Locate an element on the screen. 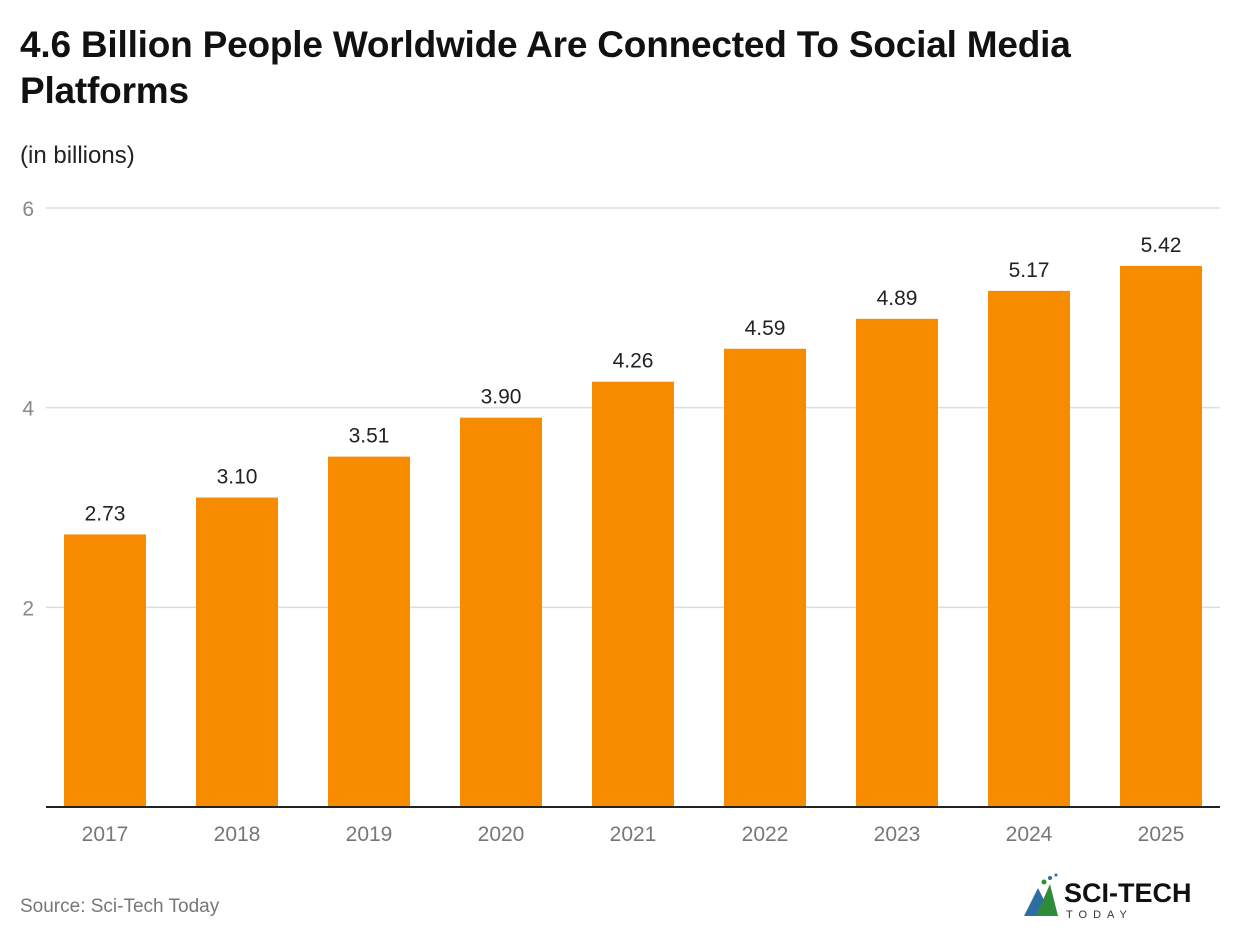  data-label: 4.26 is located at coordinates (633, 361).